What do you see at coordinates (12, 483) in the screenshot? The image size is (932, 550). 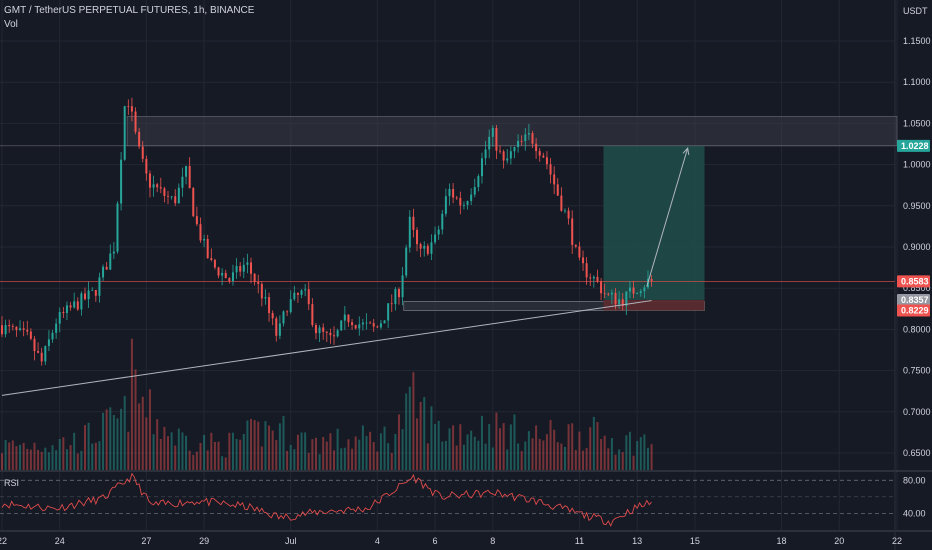 I see `rsi-indicator-label: RSI` at bounding box center [12, 483].